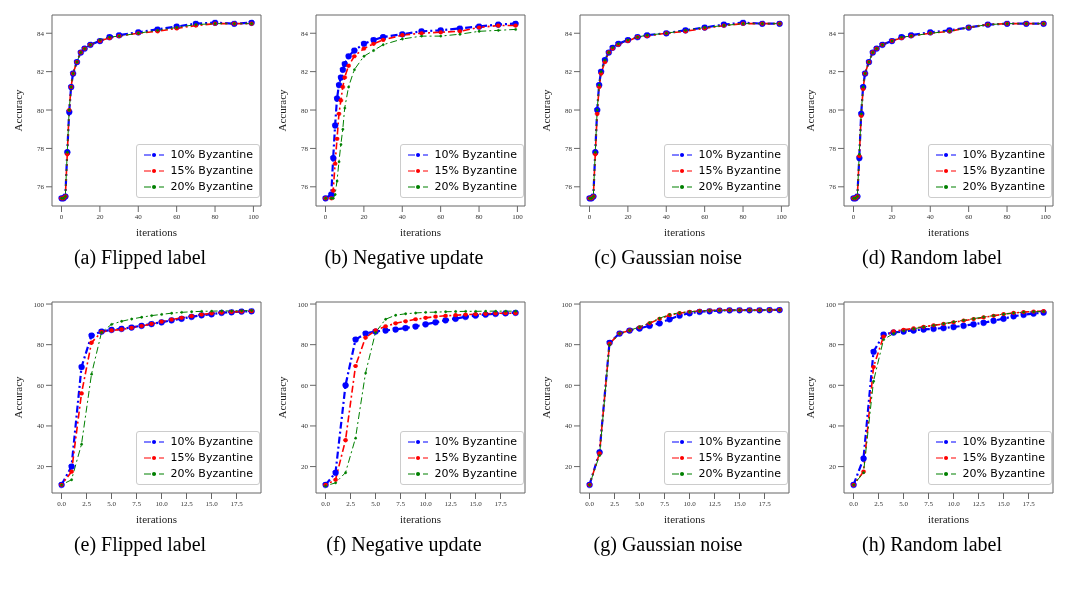 This screenshot has width=1073, height=616. Describe the element at coordinates (140, 544) in the screenshot. I see `text: (e) Flipped label` at that location.